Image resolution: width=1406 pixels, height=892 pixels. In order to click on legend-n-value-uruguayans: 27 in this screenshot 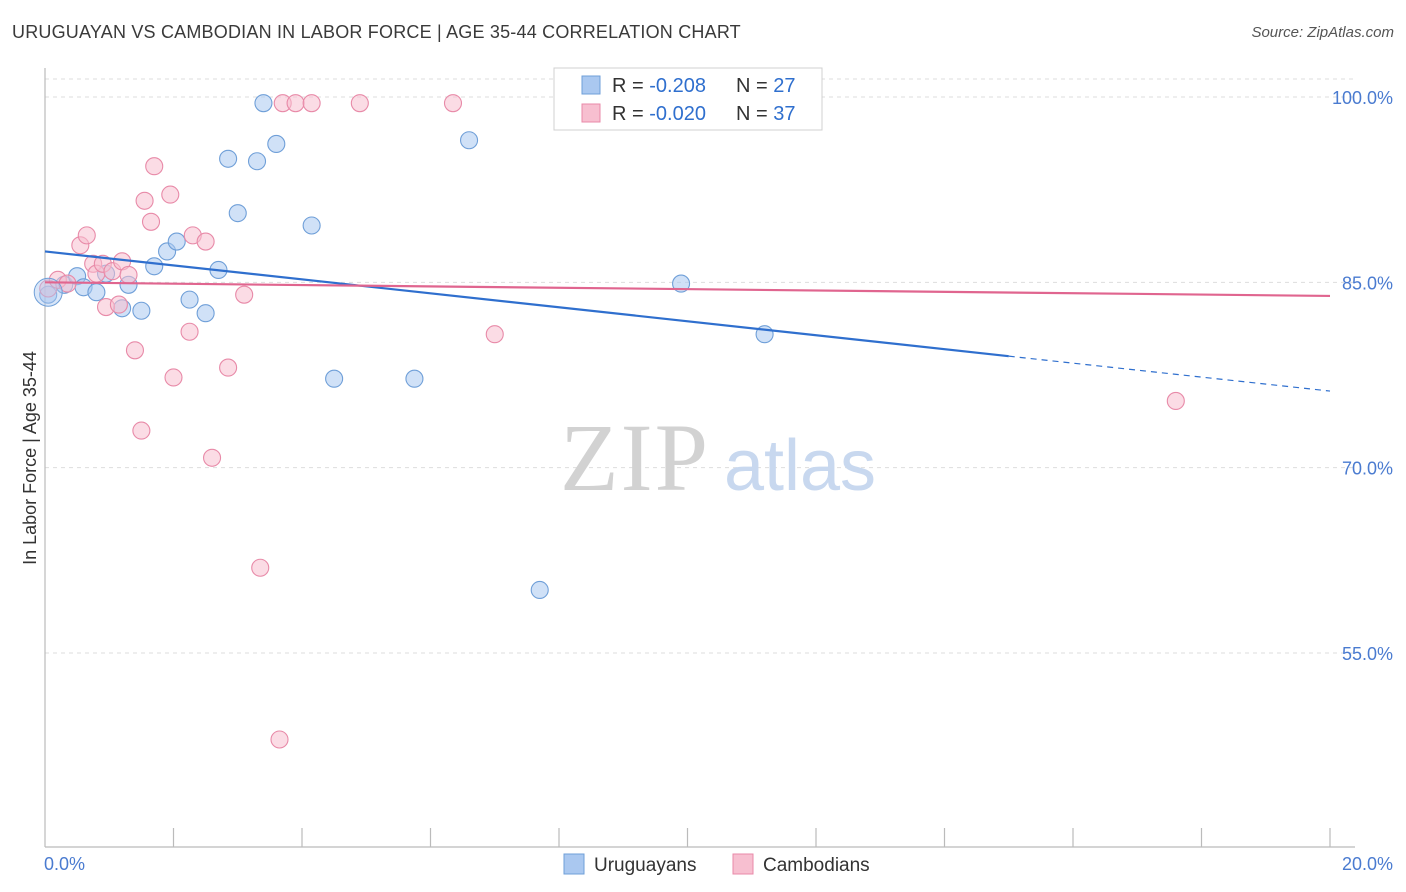, I will do `click(784, 86)`.